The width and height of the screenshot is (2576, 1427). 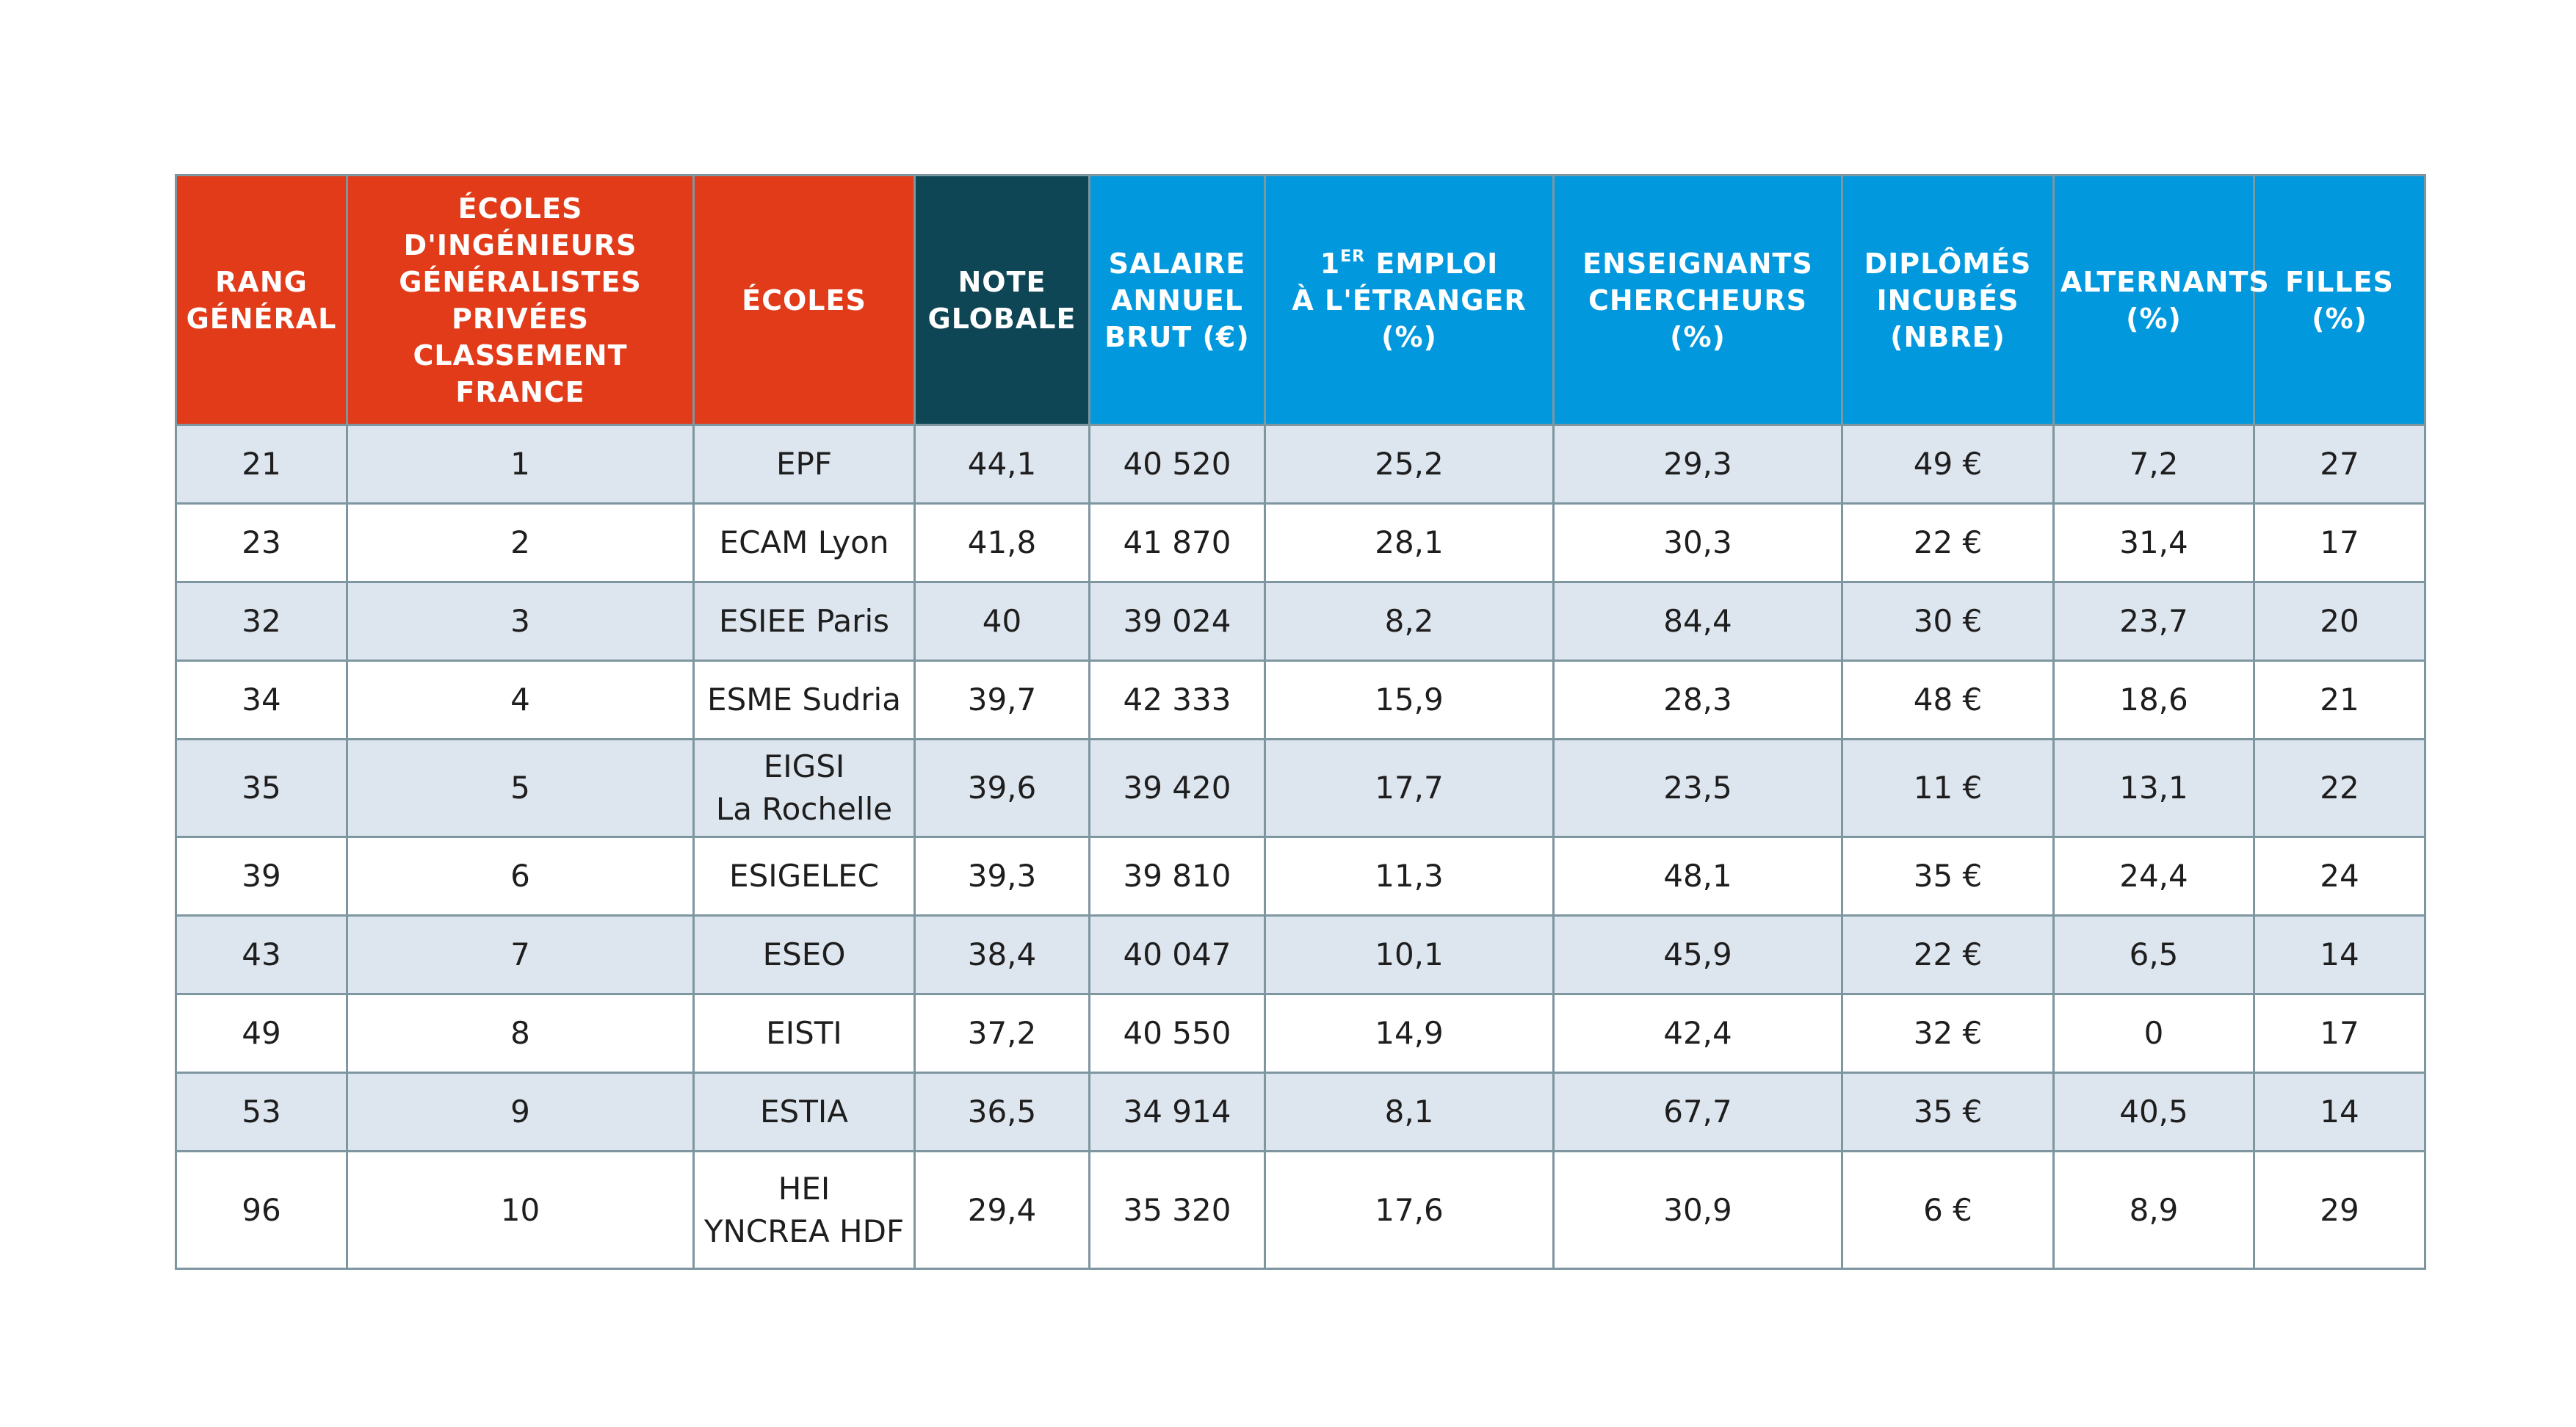 I want to click on cell-diplomes: 49 €, so click(x=1948, y=464).